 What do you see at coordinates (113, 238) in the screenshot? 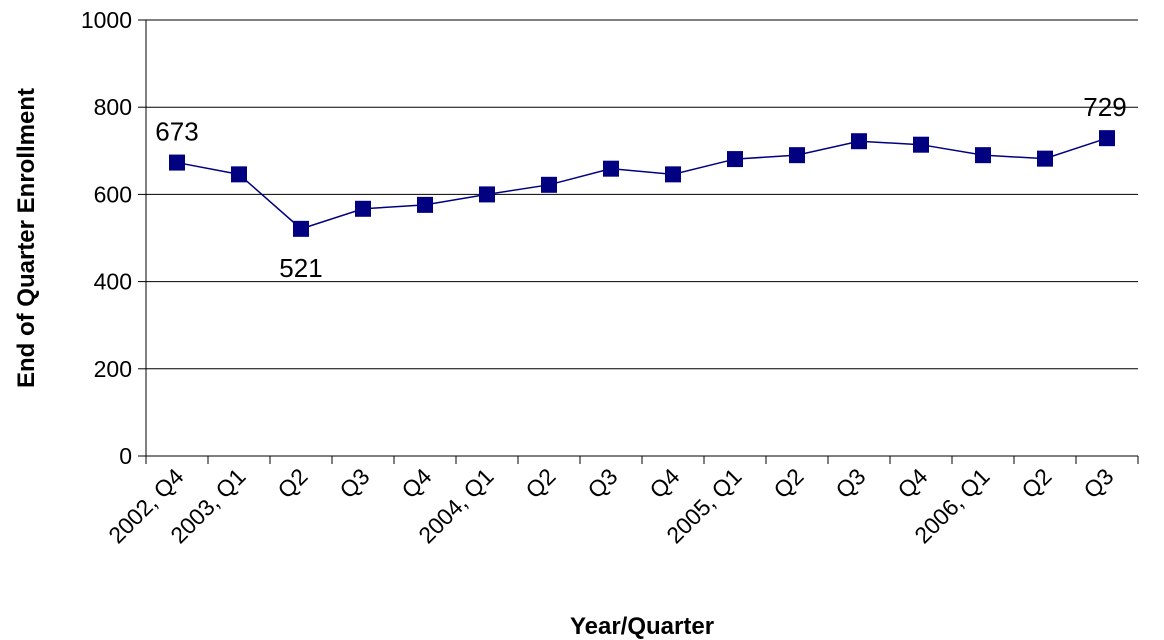
I see `y-axis-ticks: 0 200 400 600 800 1000` at bounding box center [113, 238].